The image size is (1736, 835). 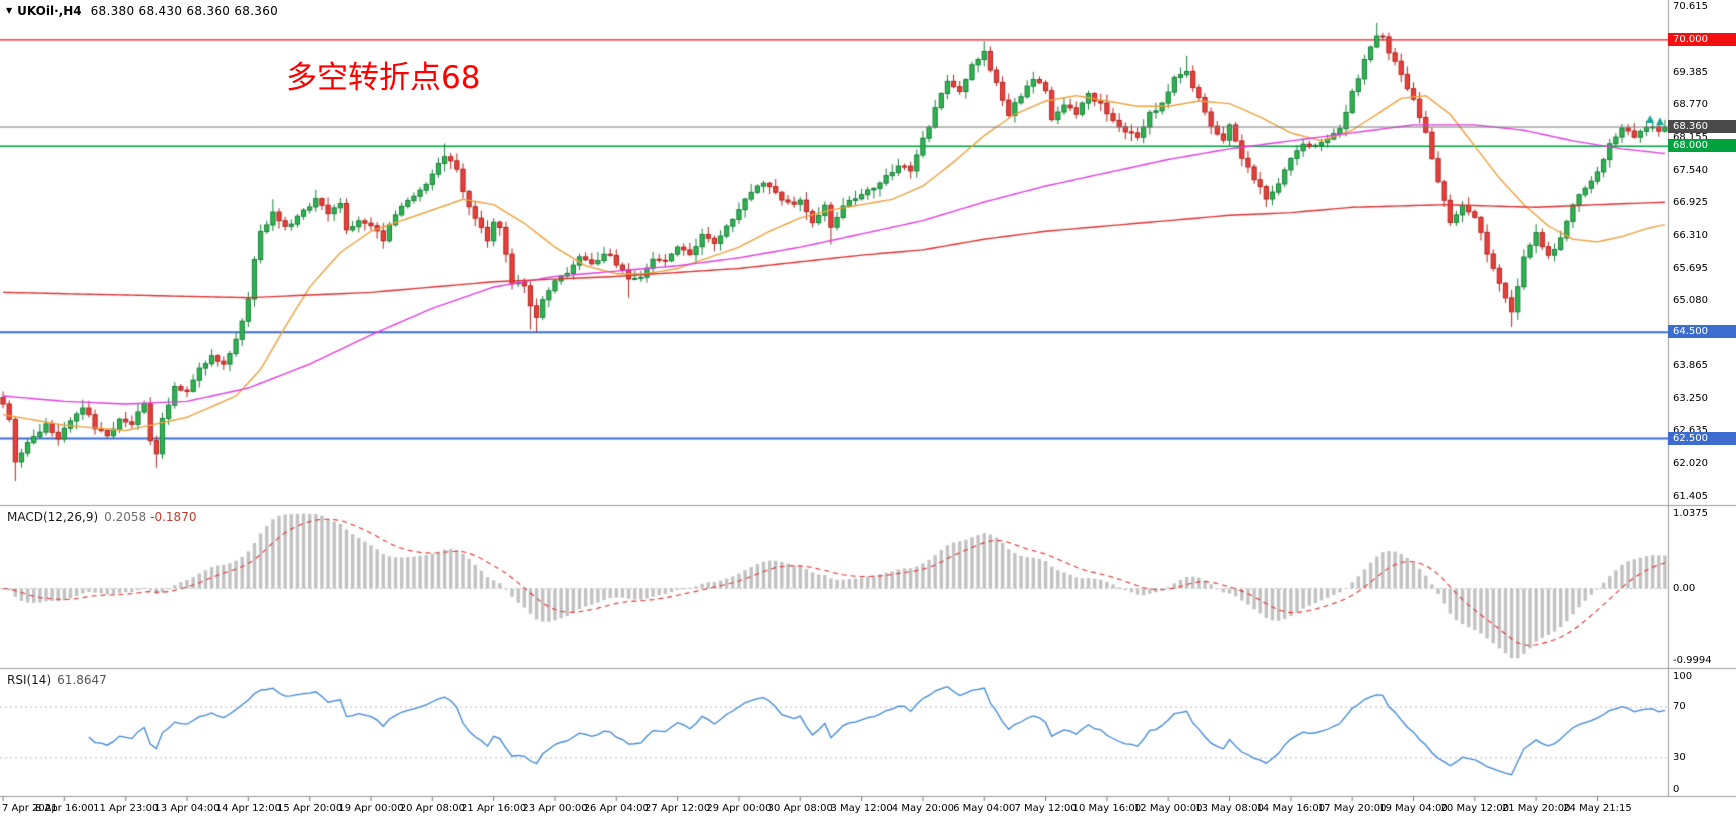 What do you see at coordinates (1690, 203) in the screenshot?
I see `price-tick-label: 66.925` at bounding box center [1690, 203].